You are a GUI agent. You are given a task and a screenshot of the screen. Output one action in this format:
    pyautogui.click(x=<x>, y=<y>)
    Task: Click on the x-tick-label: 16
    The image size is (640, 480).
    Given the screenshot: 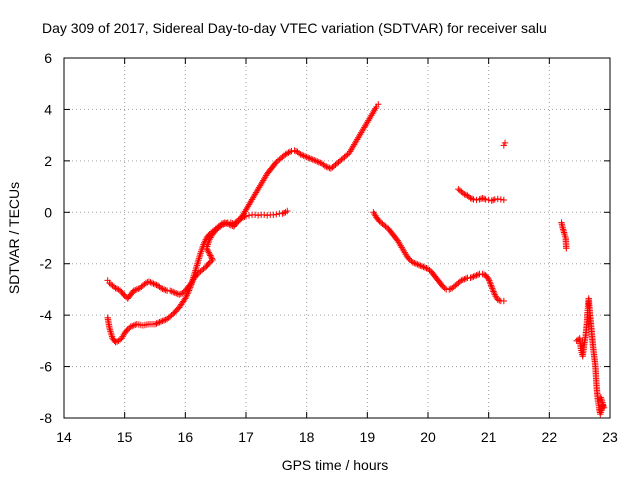 What is the action you would take?
    pyautogui.click(x=186, y=437)
    